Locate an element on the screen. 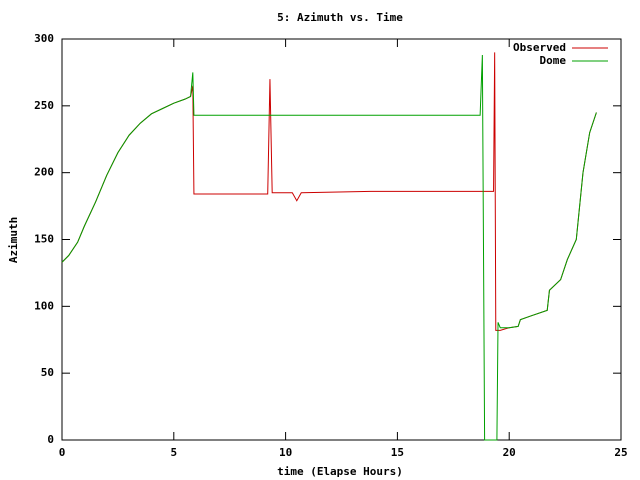 The height and width of the screenshot is (480, 640). y-tick-label: 100 is located at coordinates (44, 305).